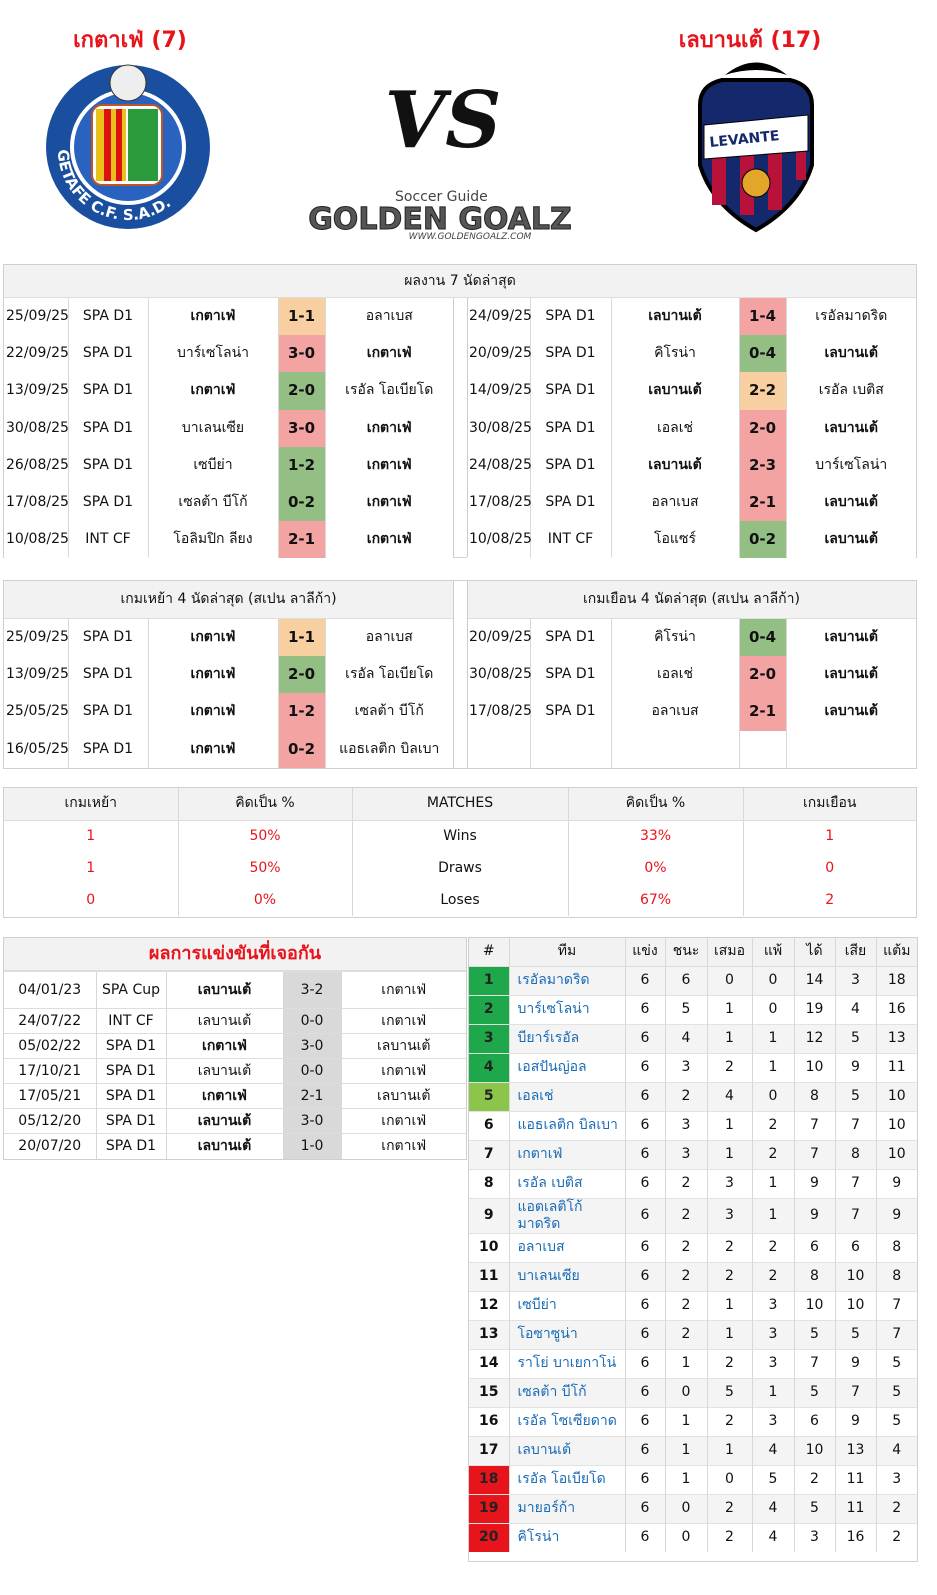 This screenshot has width=937, height=1595. What do you see at coordinates (228, 502) in the screenshot?
I see `match-row: 17/08/25 SPA D1 เซลต้า บีโก้ 0-2 เกตาเฟ่` at bounding box center [228, 502].